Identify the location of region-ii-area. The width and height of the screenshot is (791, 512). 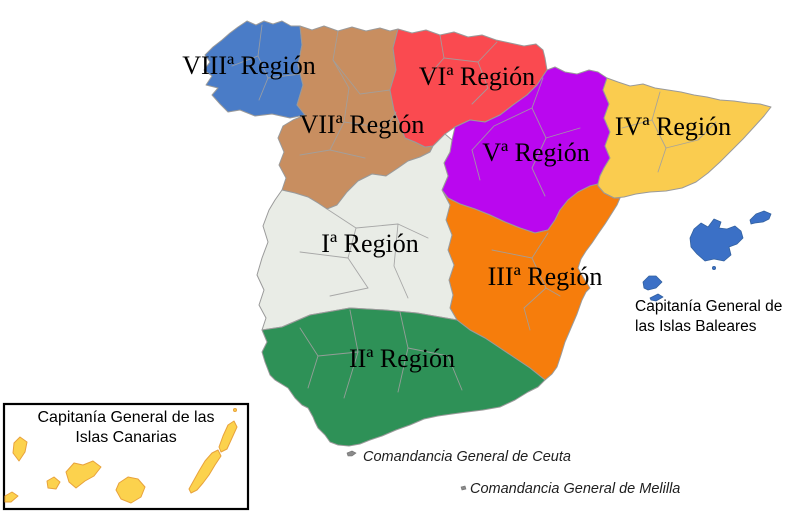
(403, 377).